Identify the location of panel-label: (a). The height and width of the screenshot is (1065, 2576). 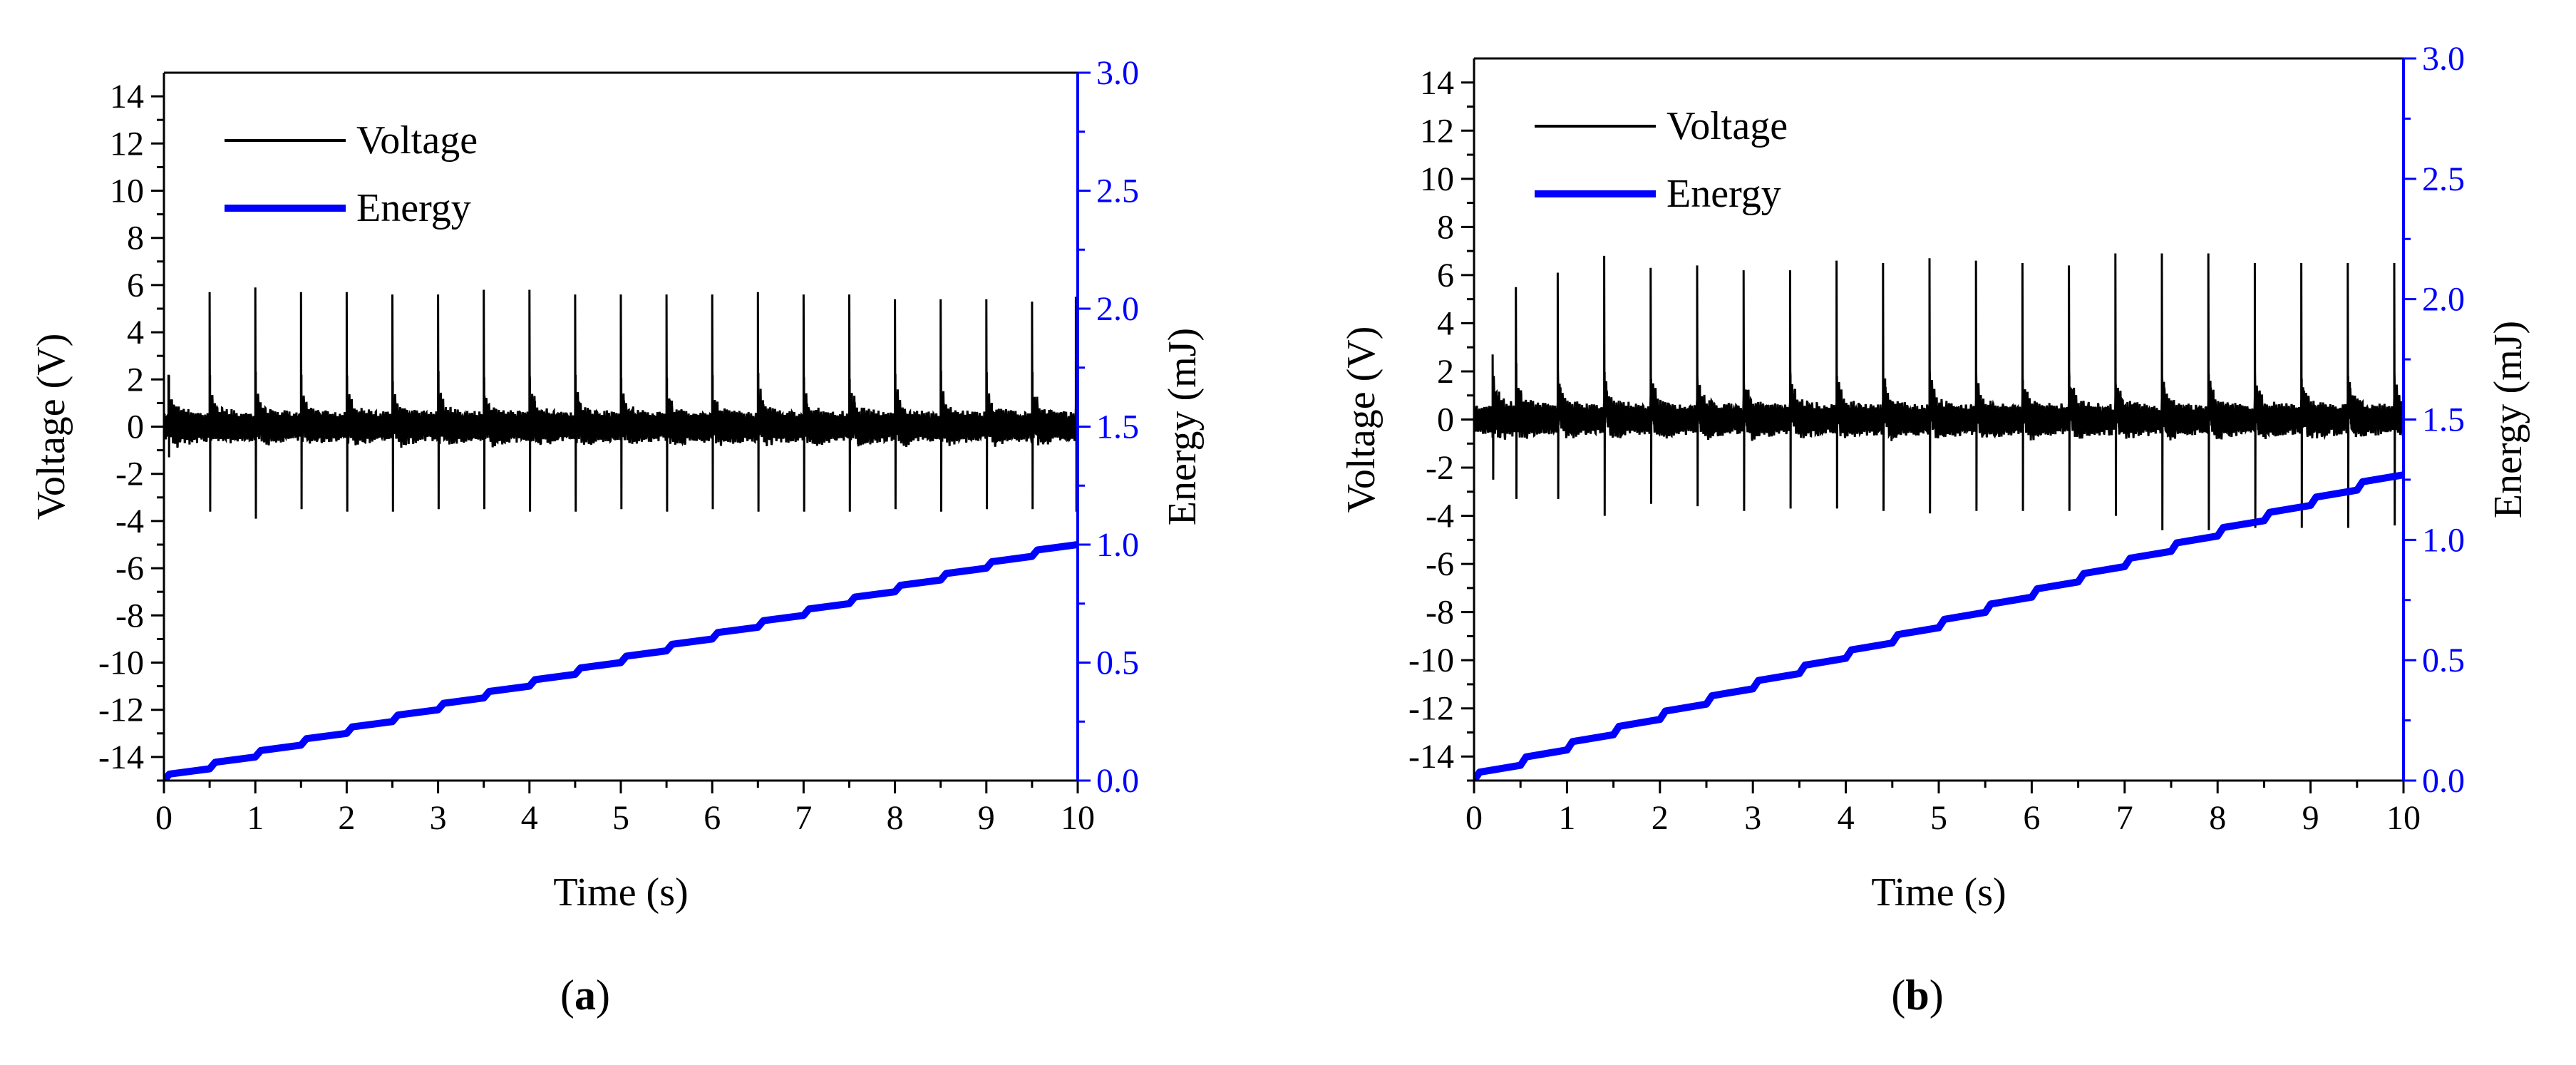
(585, 995).